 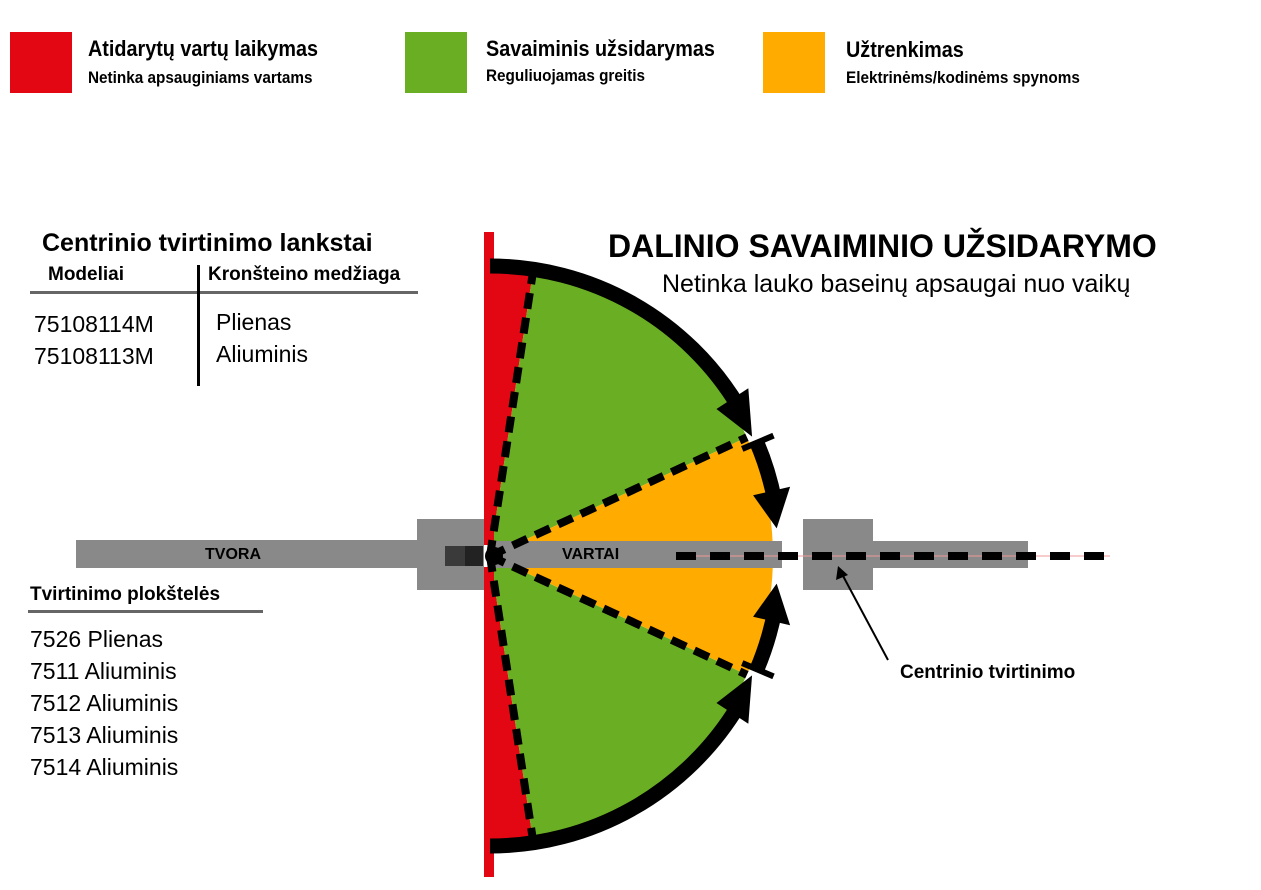 What do you see at coordinates (104, 767) in the screenshot?
I see `plate-item: 7514 Aliuminis` at bounding box center [104, 767].